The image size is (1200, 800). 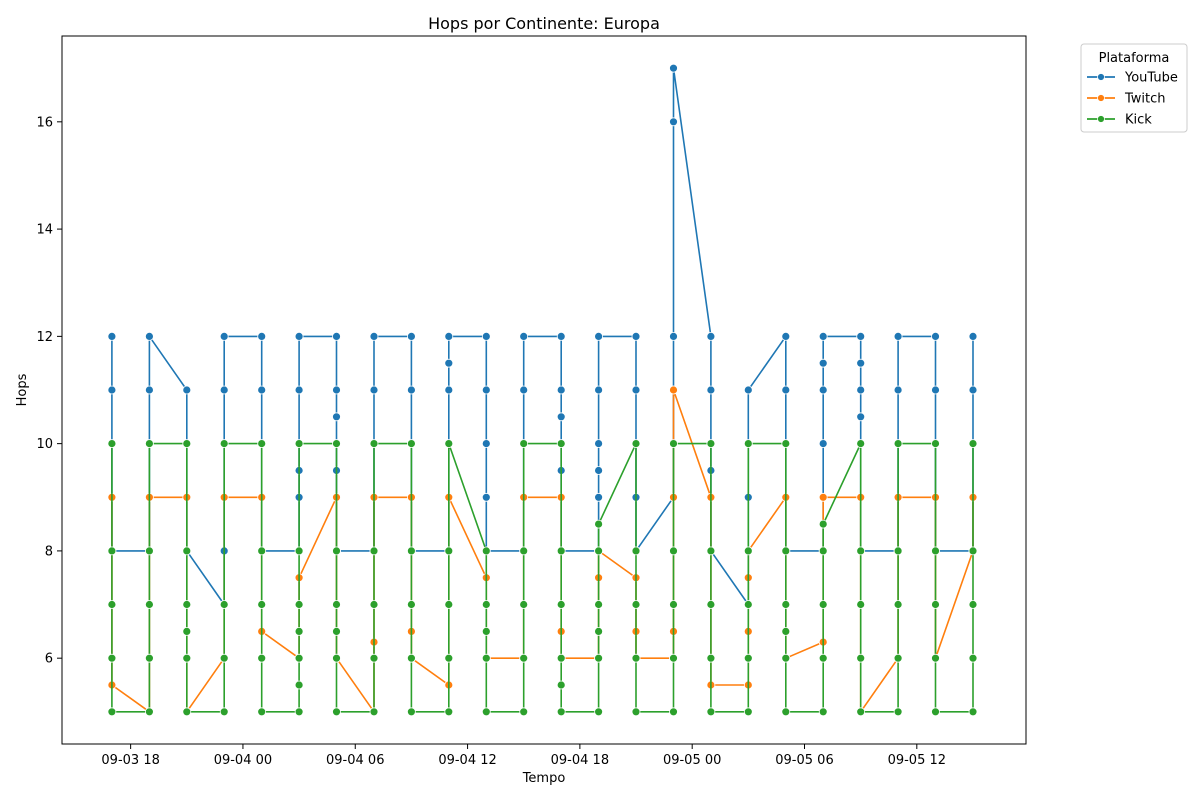 What do you see at coordinates (1138, 120) in the screenshot?
I see `legend-label: Kick` at bounding box center [1138, 120].